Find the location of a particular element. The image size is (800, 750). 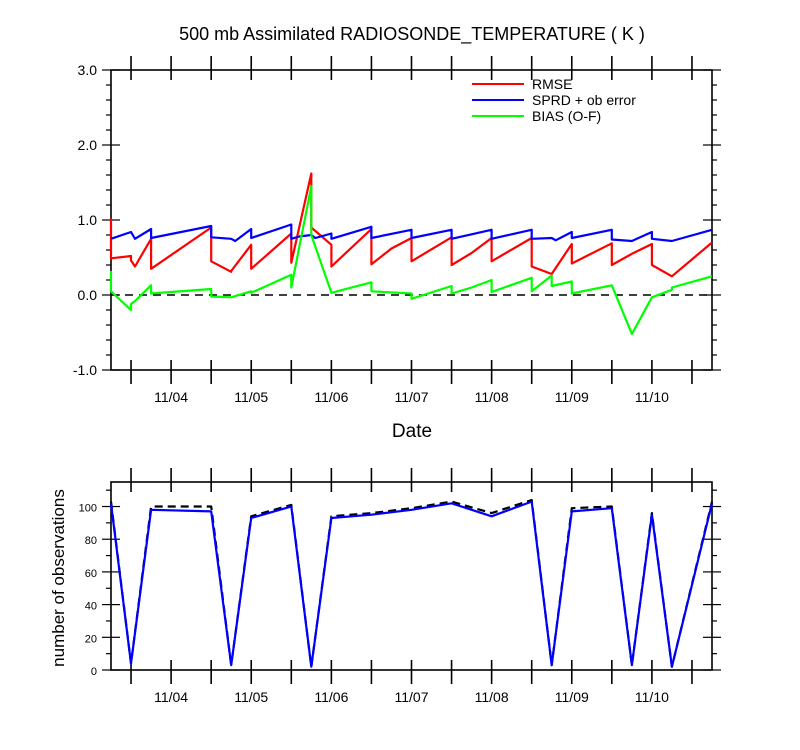

y-tick-label: 1.0 is located at coordinates (88, 220).